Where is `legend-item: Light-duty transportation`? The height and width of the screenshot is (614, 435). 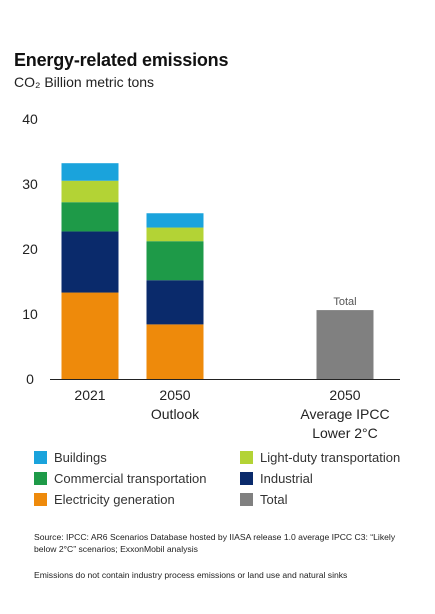 legend-item: Light-duty transportation is located at coordinates (332, 457).